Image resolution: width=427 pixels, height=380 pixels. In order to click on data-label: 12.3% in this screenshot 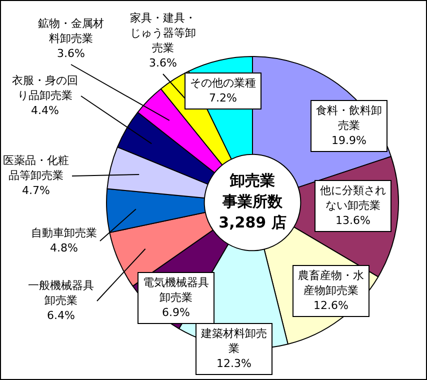, I will do `click(234, 363)`.